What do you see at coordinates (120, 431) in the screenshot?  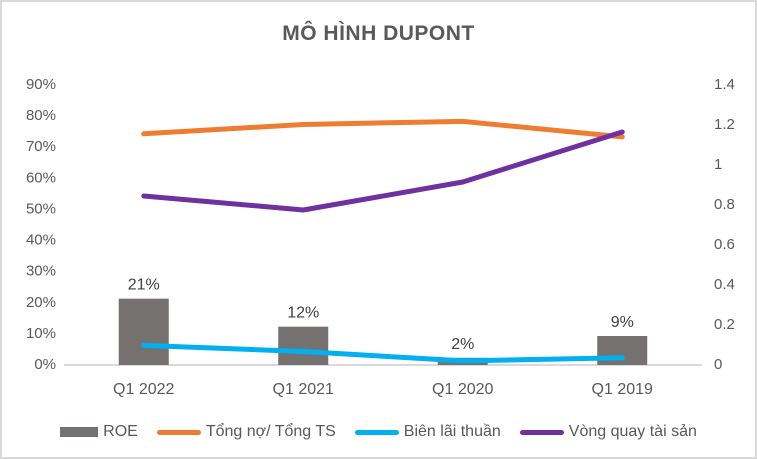 I see `legend-label: ROE` at bounding box center [120, 431].